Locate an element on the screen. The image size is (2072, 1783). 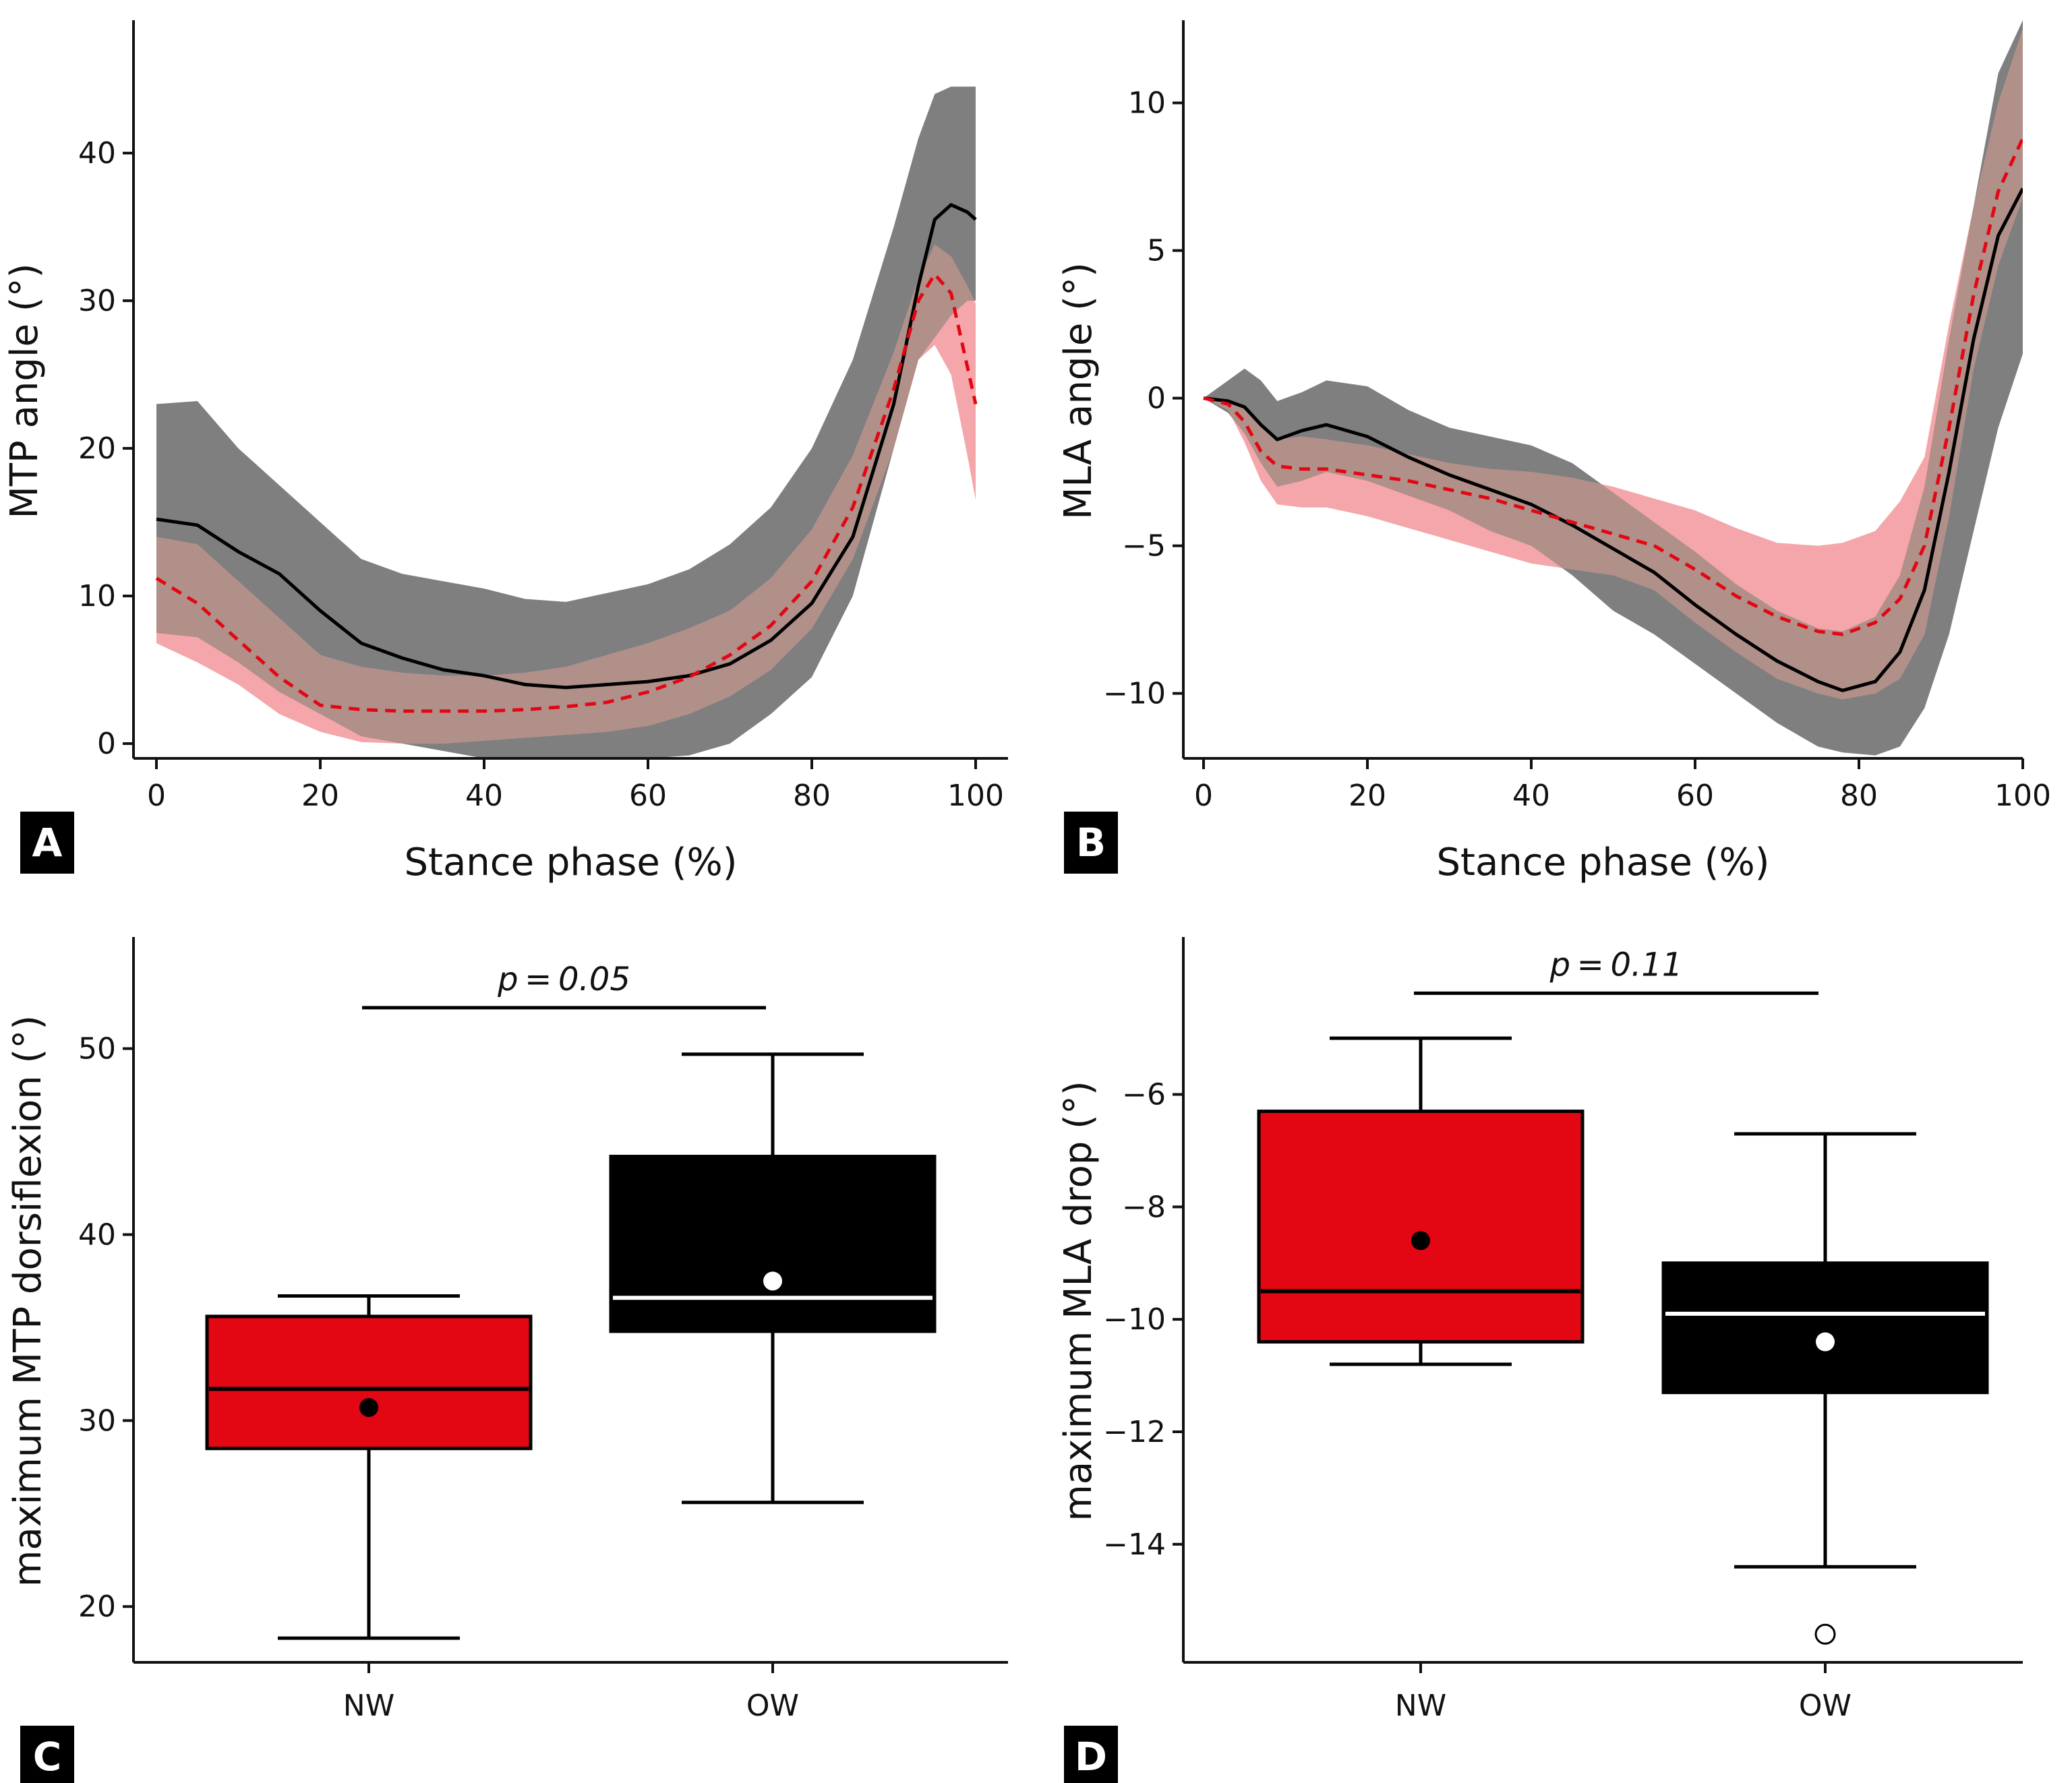
y-tick-label: −14 is located at coordinates (1134, 1545).